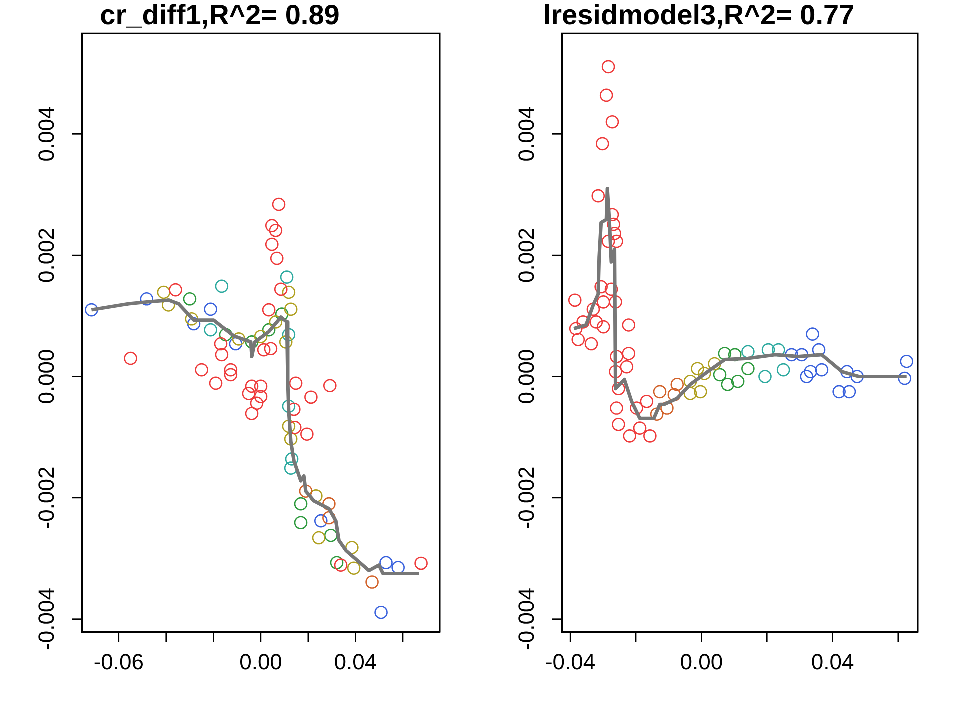 This screenshot has width=960, height=707. I want to click on x-tick-label: 0.04, so click(356, 661).